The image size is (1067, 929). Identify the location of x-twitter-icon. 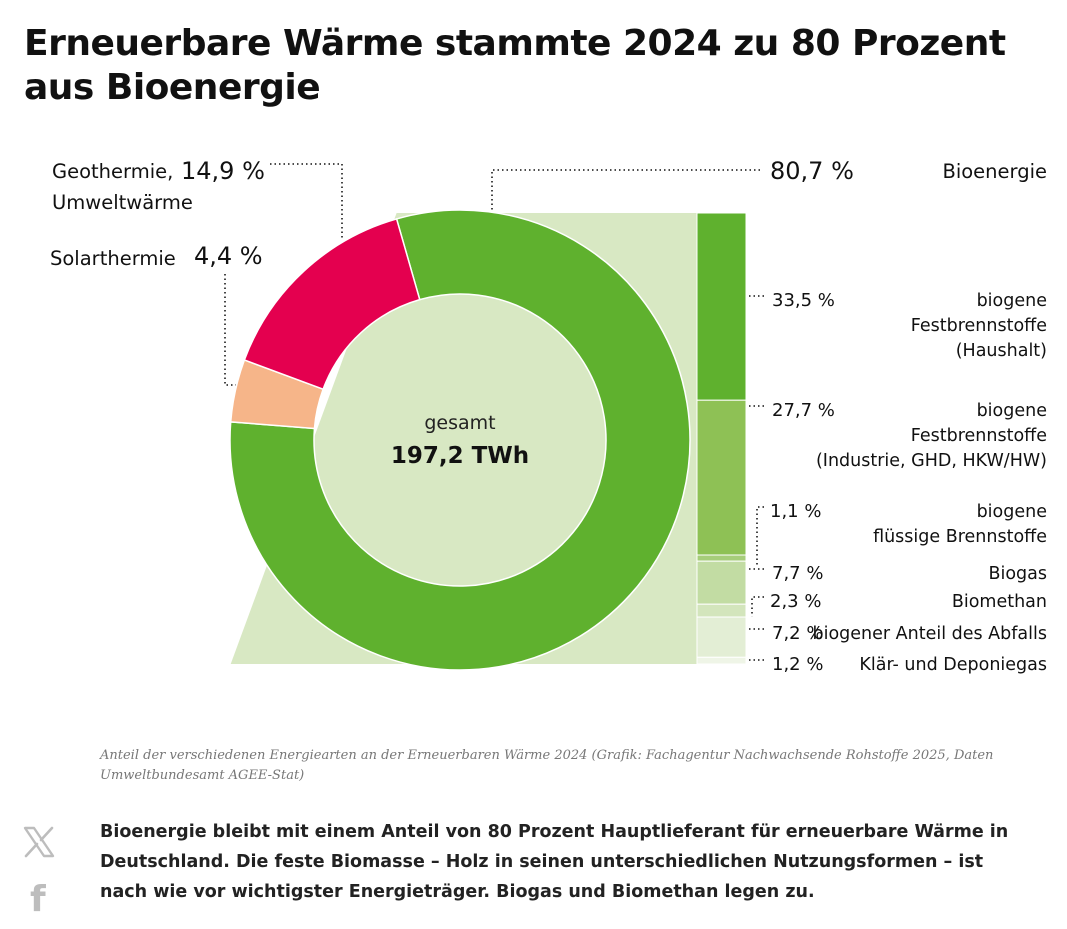
(39, 842).